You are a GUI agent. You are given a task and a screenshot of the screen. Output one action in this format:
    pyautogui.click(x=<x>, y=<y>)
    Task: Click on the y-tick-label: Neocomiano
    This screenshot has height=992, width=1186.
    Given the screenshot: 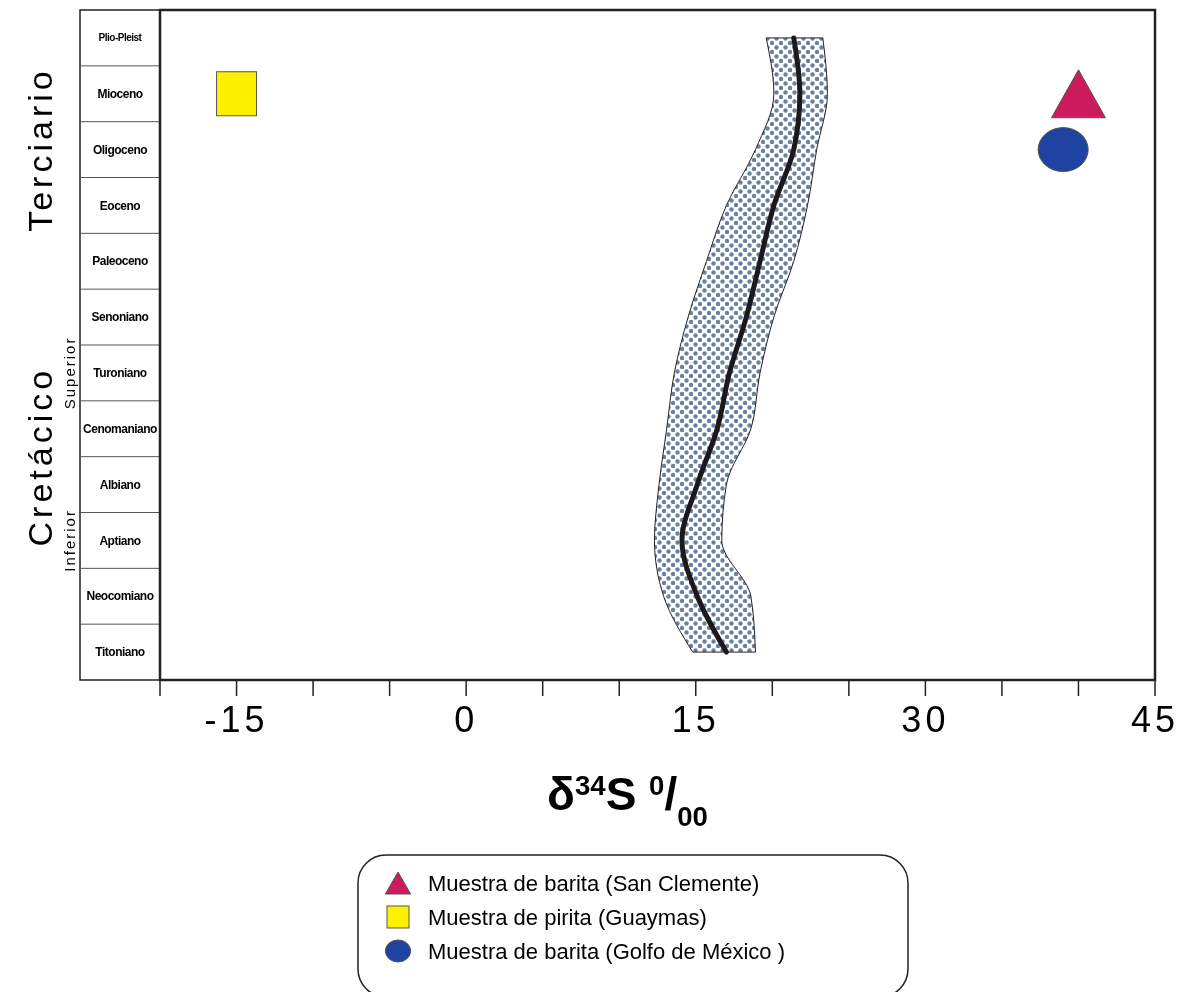 What is the action you would take?
    pyautogui.click(x=120, y=596)
    